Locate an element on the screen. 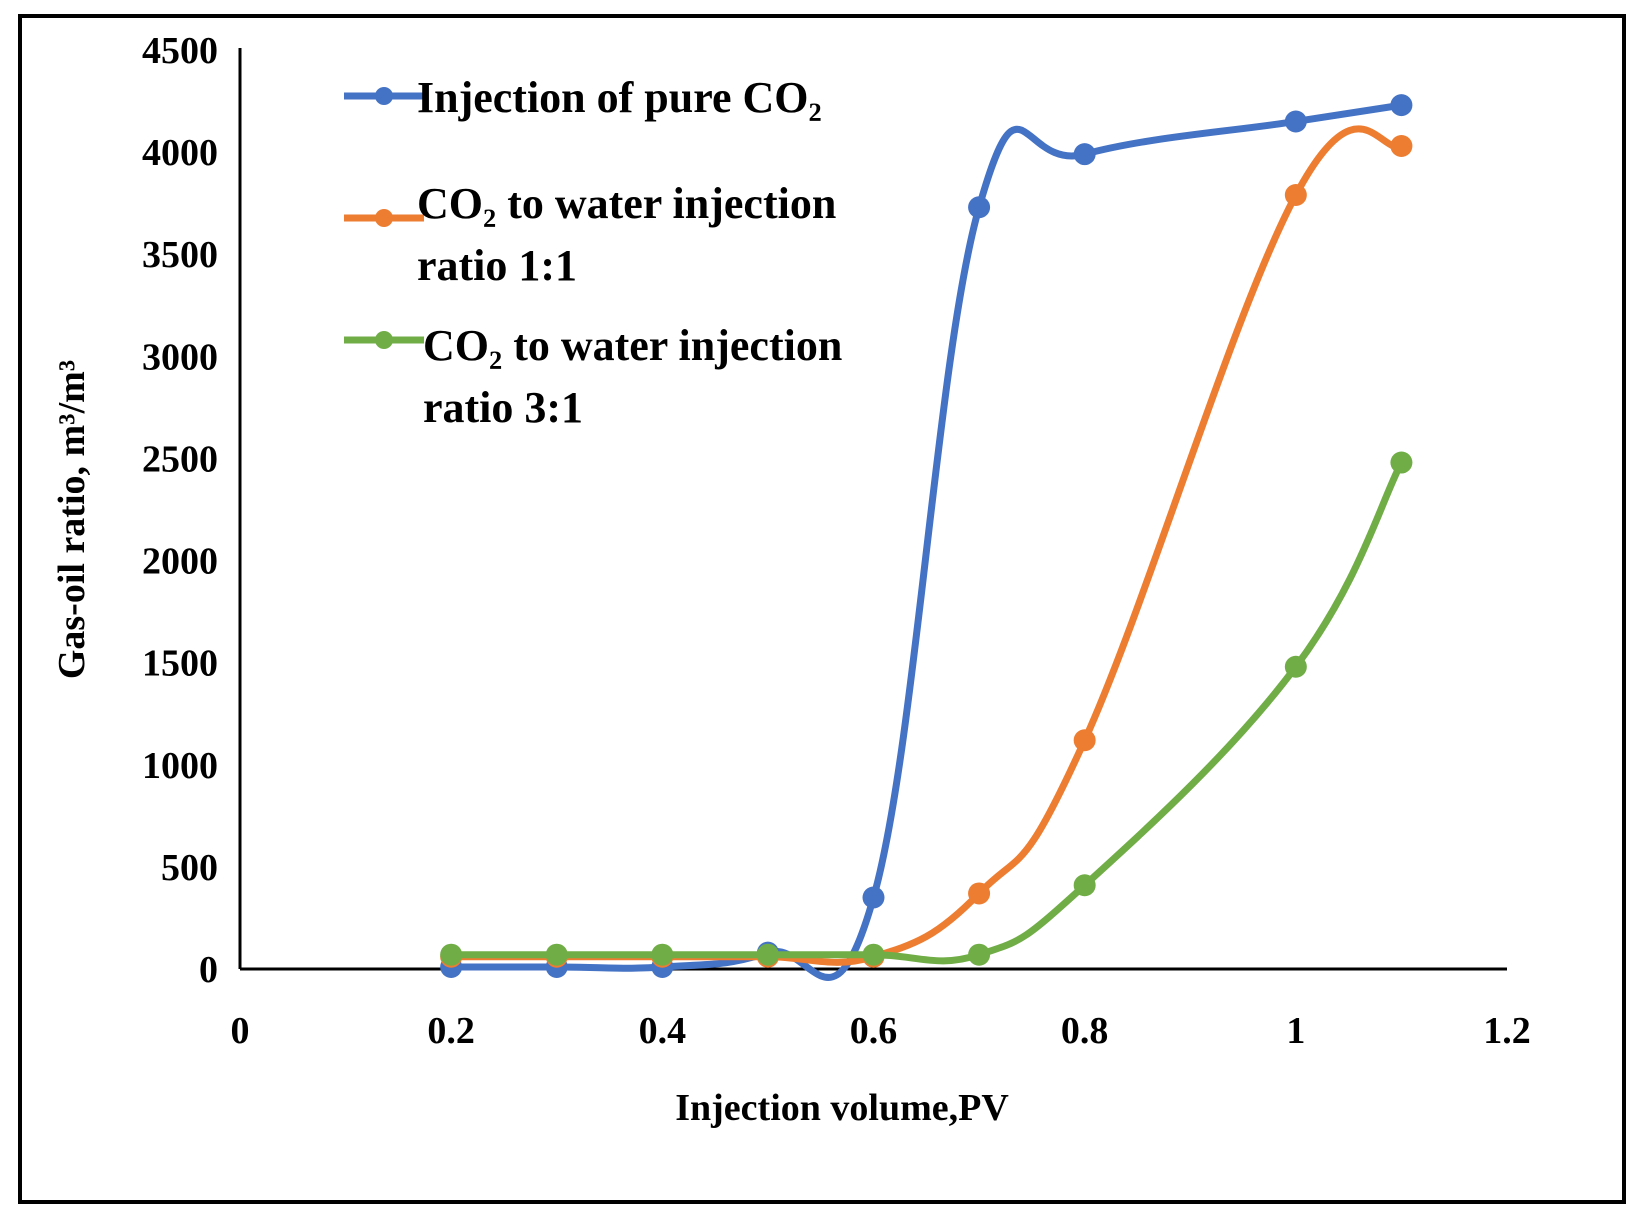 The height and width of the screenshot is (1224, 1650). x-tick-label: 1 is located at coordinates (1295, 1031).